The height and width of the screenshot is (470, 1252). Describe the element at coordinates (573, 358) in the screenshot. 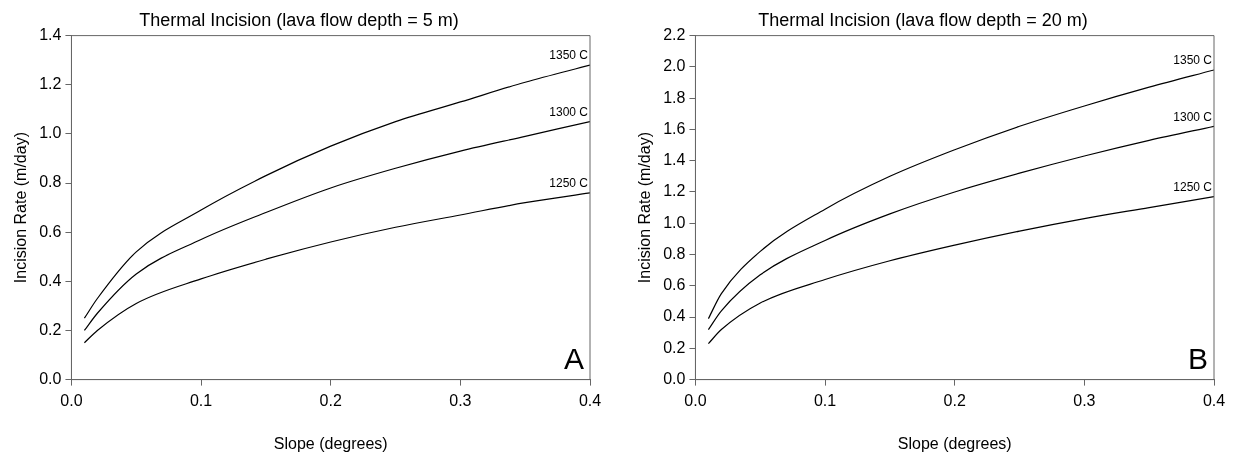

I see `annotation: A` at that location.